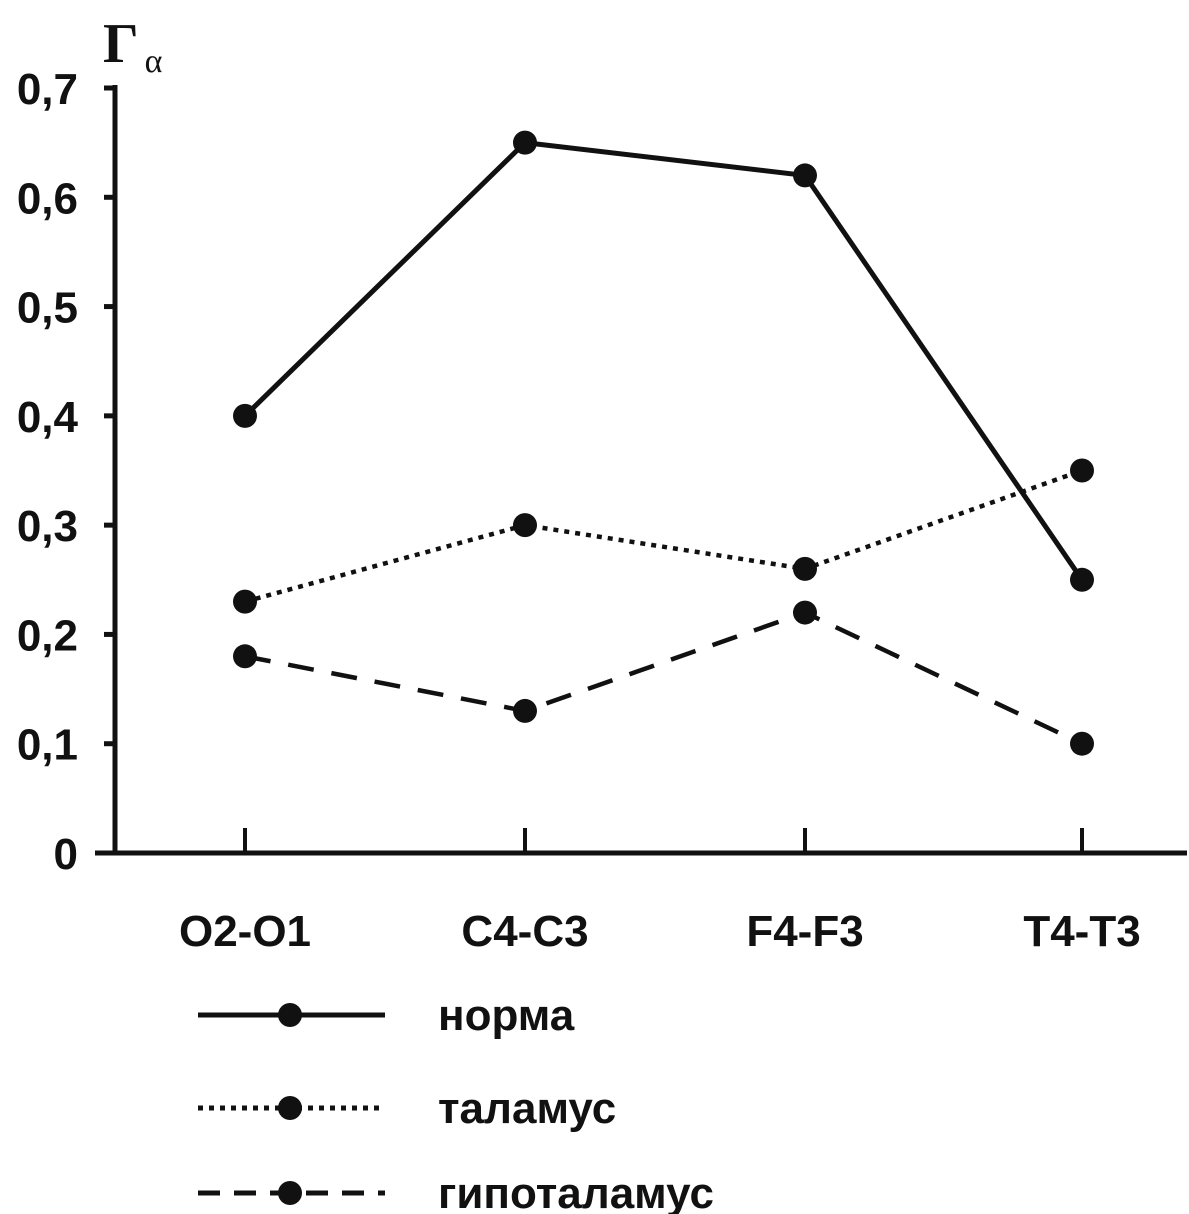 The width and height of the screenshot is (1189, 1214). Describe the element at coordinates (47, 198) in the screenshot. I see `y-tick-label: 0,6` at that location.